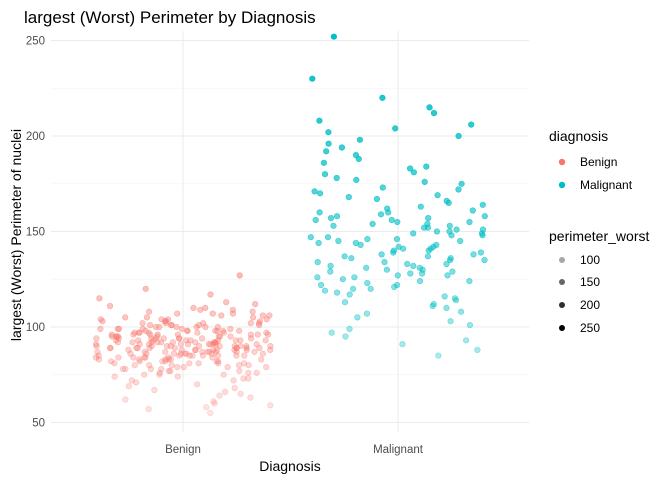  What do you see at coordinates (590, 328) in the screenshot?
I see `legend-label-250: 250` at bounding box center [590, 328].